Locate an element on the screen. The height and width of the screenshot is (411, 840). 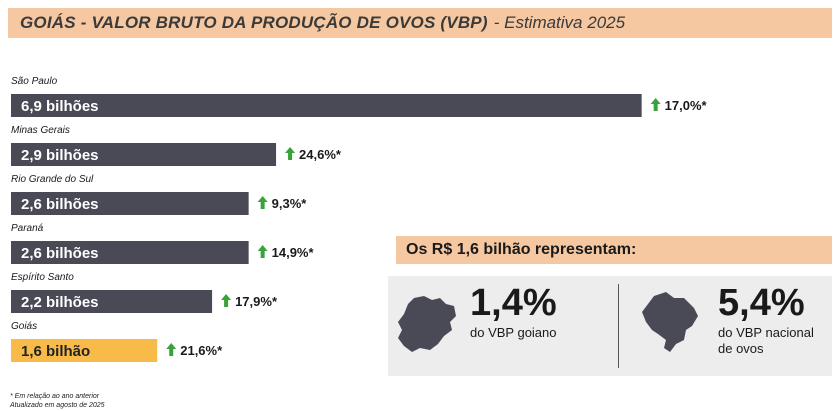
footnote-line: * Em relação ao ano anterior is located at coordinates (55, 396).